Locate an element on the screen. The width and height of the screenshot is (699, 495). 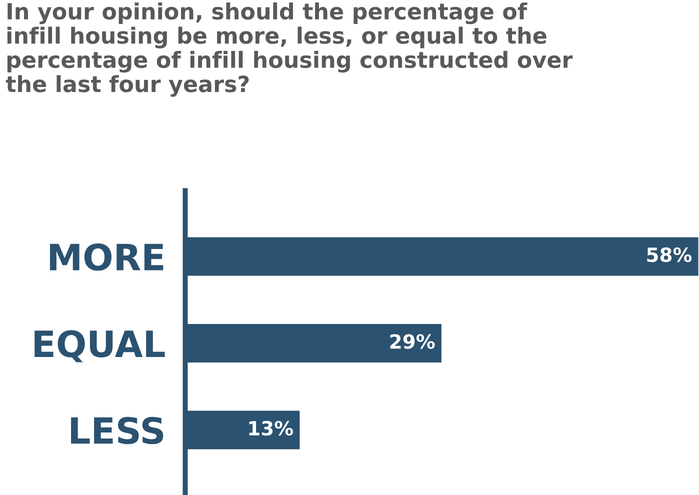
data-label: 13% is located at coordinates (271, 428).